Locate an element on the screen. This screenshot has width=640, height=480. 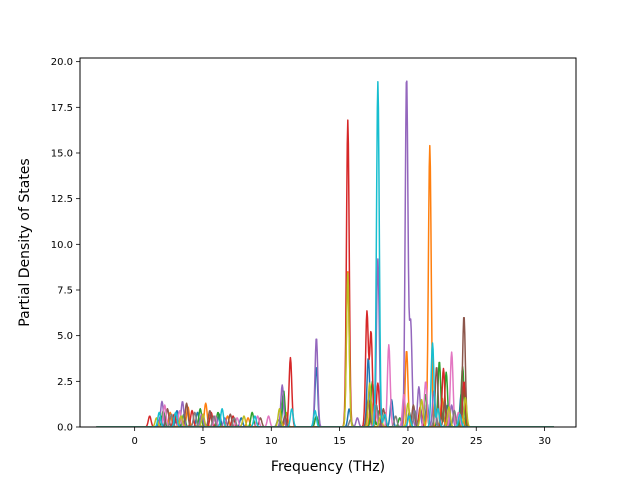
y-tick-label: 0.0 is located at coordinates (65, 428).